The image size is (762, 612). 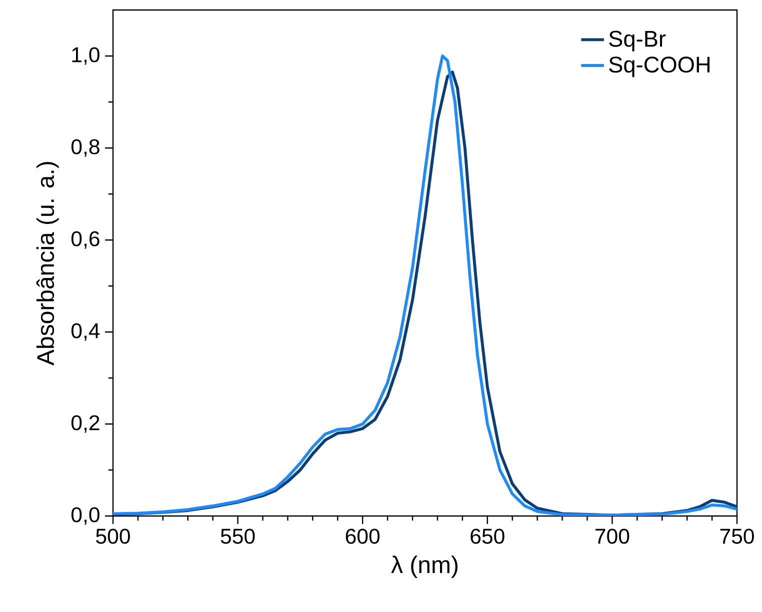 I want to click on x-tick-label: 650, so click(x=487, y=536).